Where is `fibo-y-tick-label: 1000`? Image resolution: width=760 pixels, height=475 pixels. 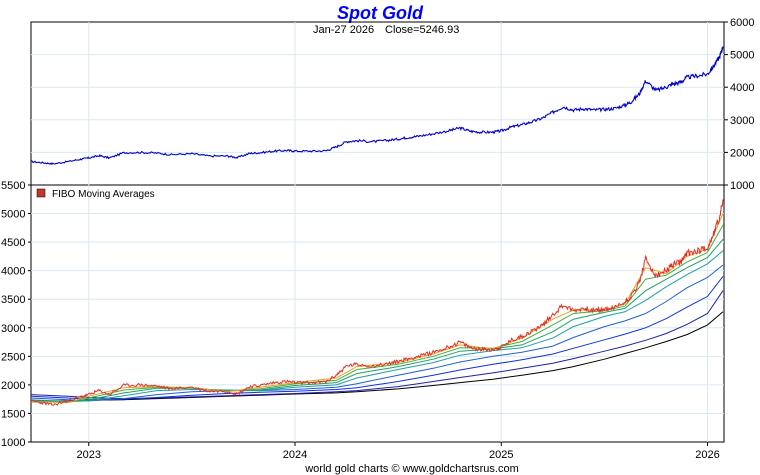 fibo-y-tick-label: 1000 is located at coordinates (13, 443).